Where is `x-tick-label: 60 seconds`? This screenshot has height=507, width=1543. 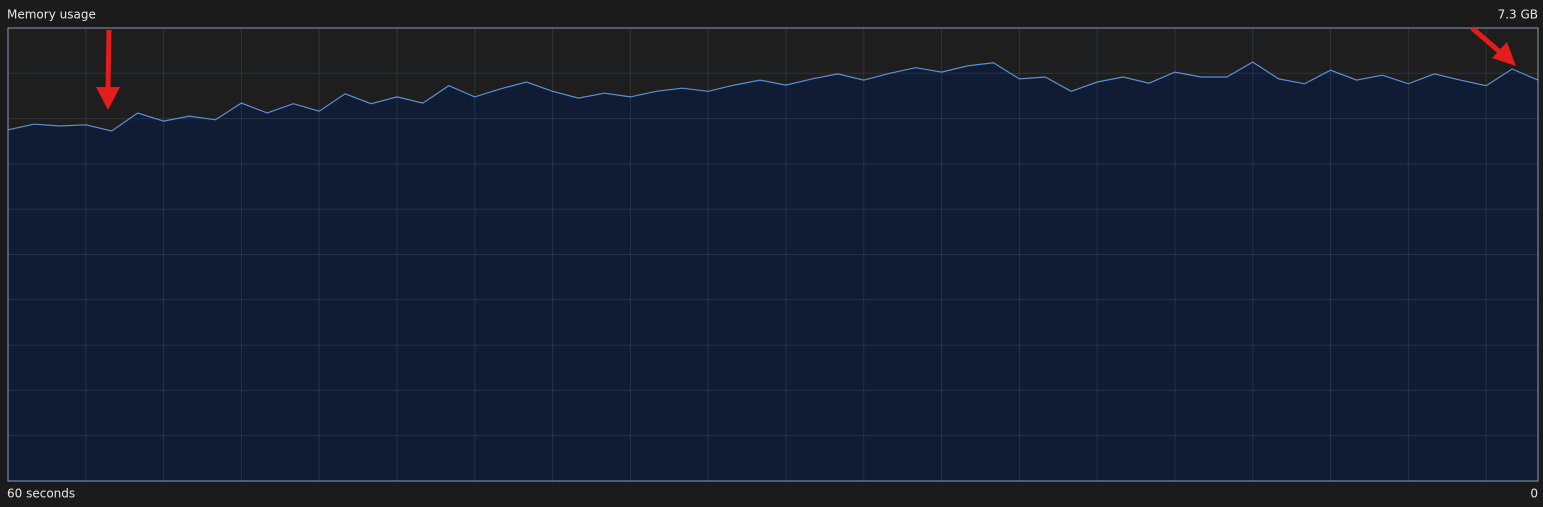
x-tick-label: 60 seconds is located at coordinates (41, 494).